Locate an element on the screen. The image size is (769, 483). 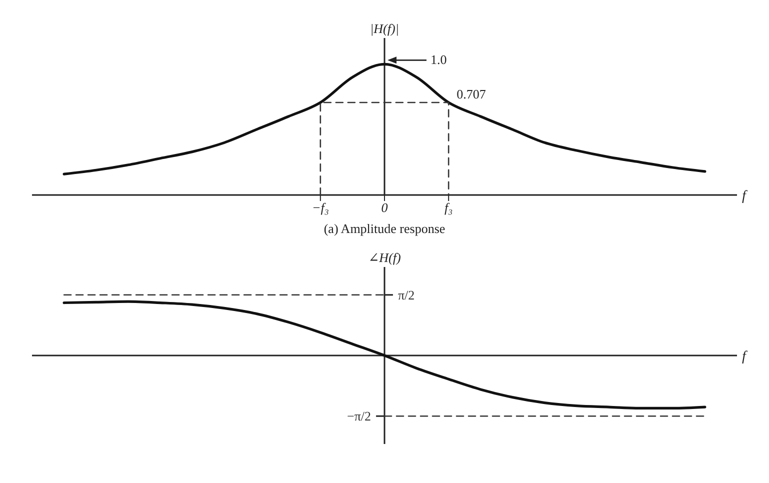
series-label: π/2 is located at coordinates (406, 295).